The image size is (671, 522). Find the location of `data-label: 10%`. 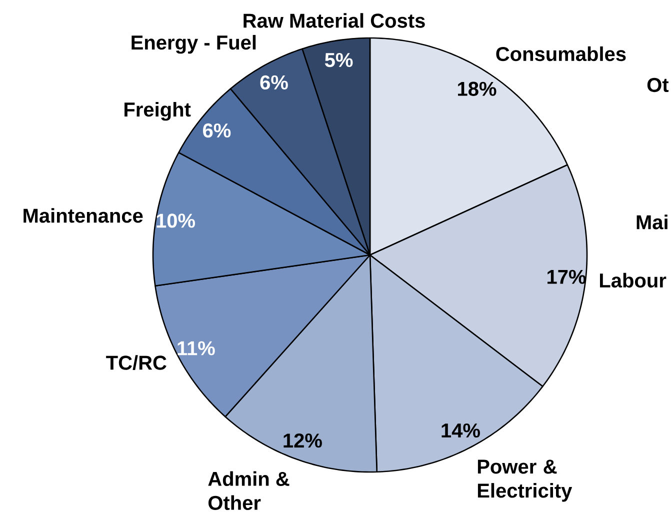

data-label: 10% is located at coordinates (176, 221).